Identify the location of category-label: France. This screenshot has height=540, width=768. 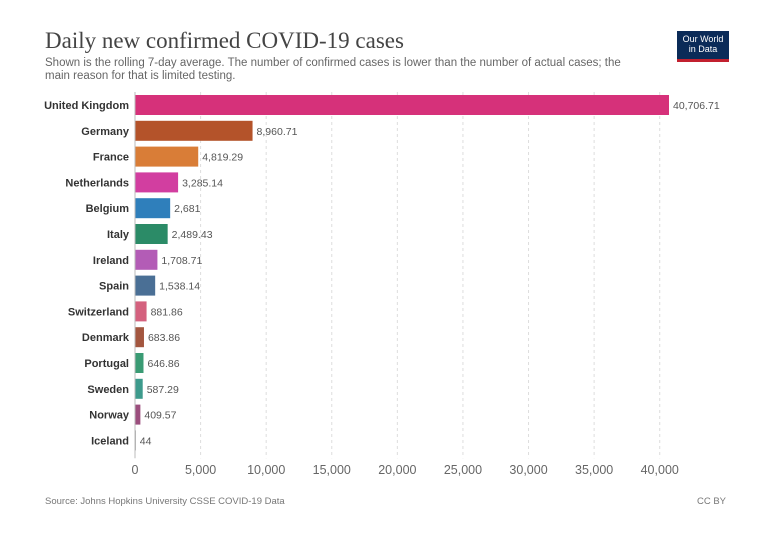
(111, 158).